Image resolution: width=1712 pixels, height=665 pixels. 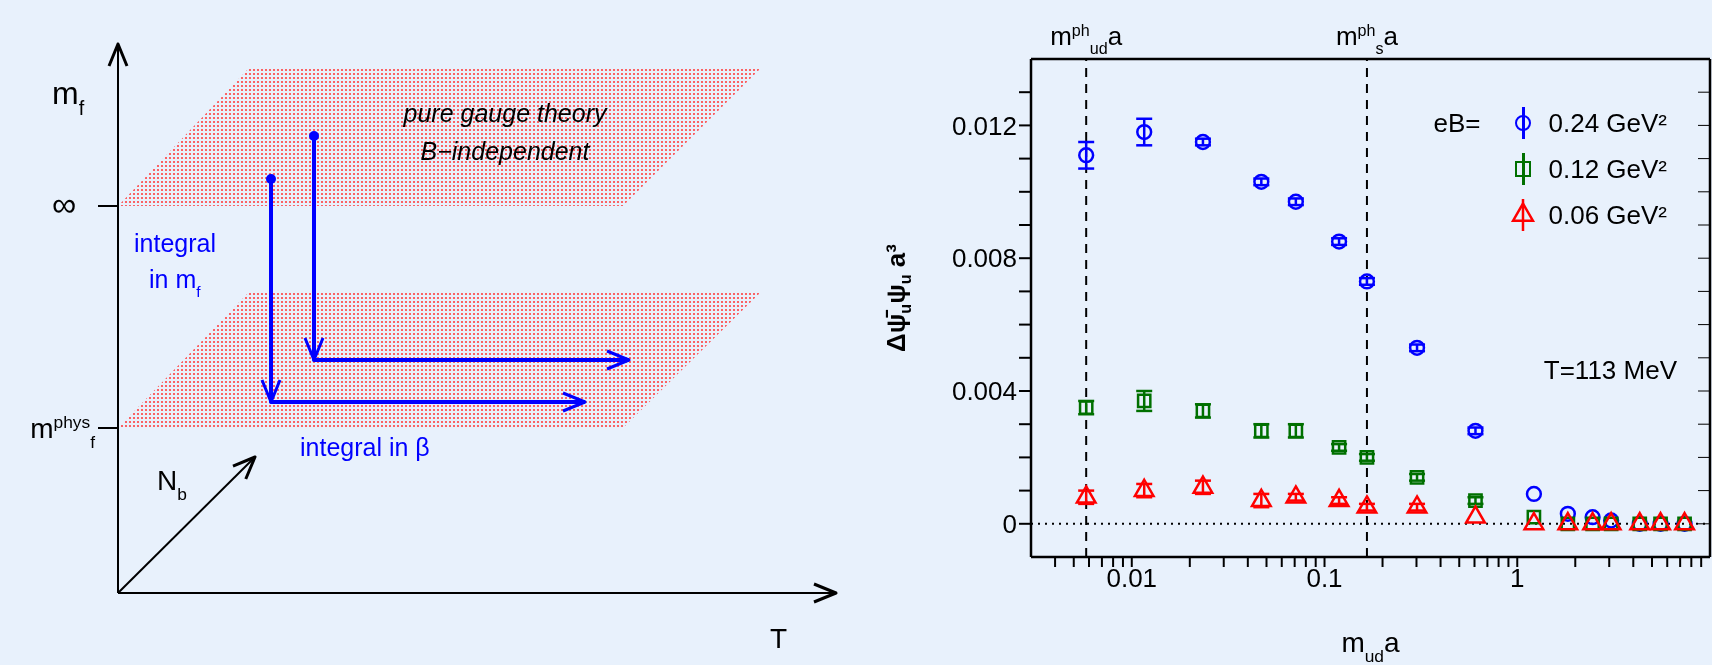 I want to click on text: B−independent, so click(x=505, y=151).